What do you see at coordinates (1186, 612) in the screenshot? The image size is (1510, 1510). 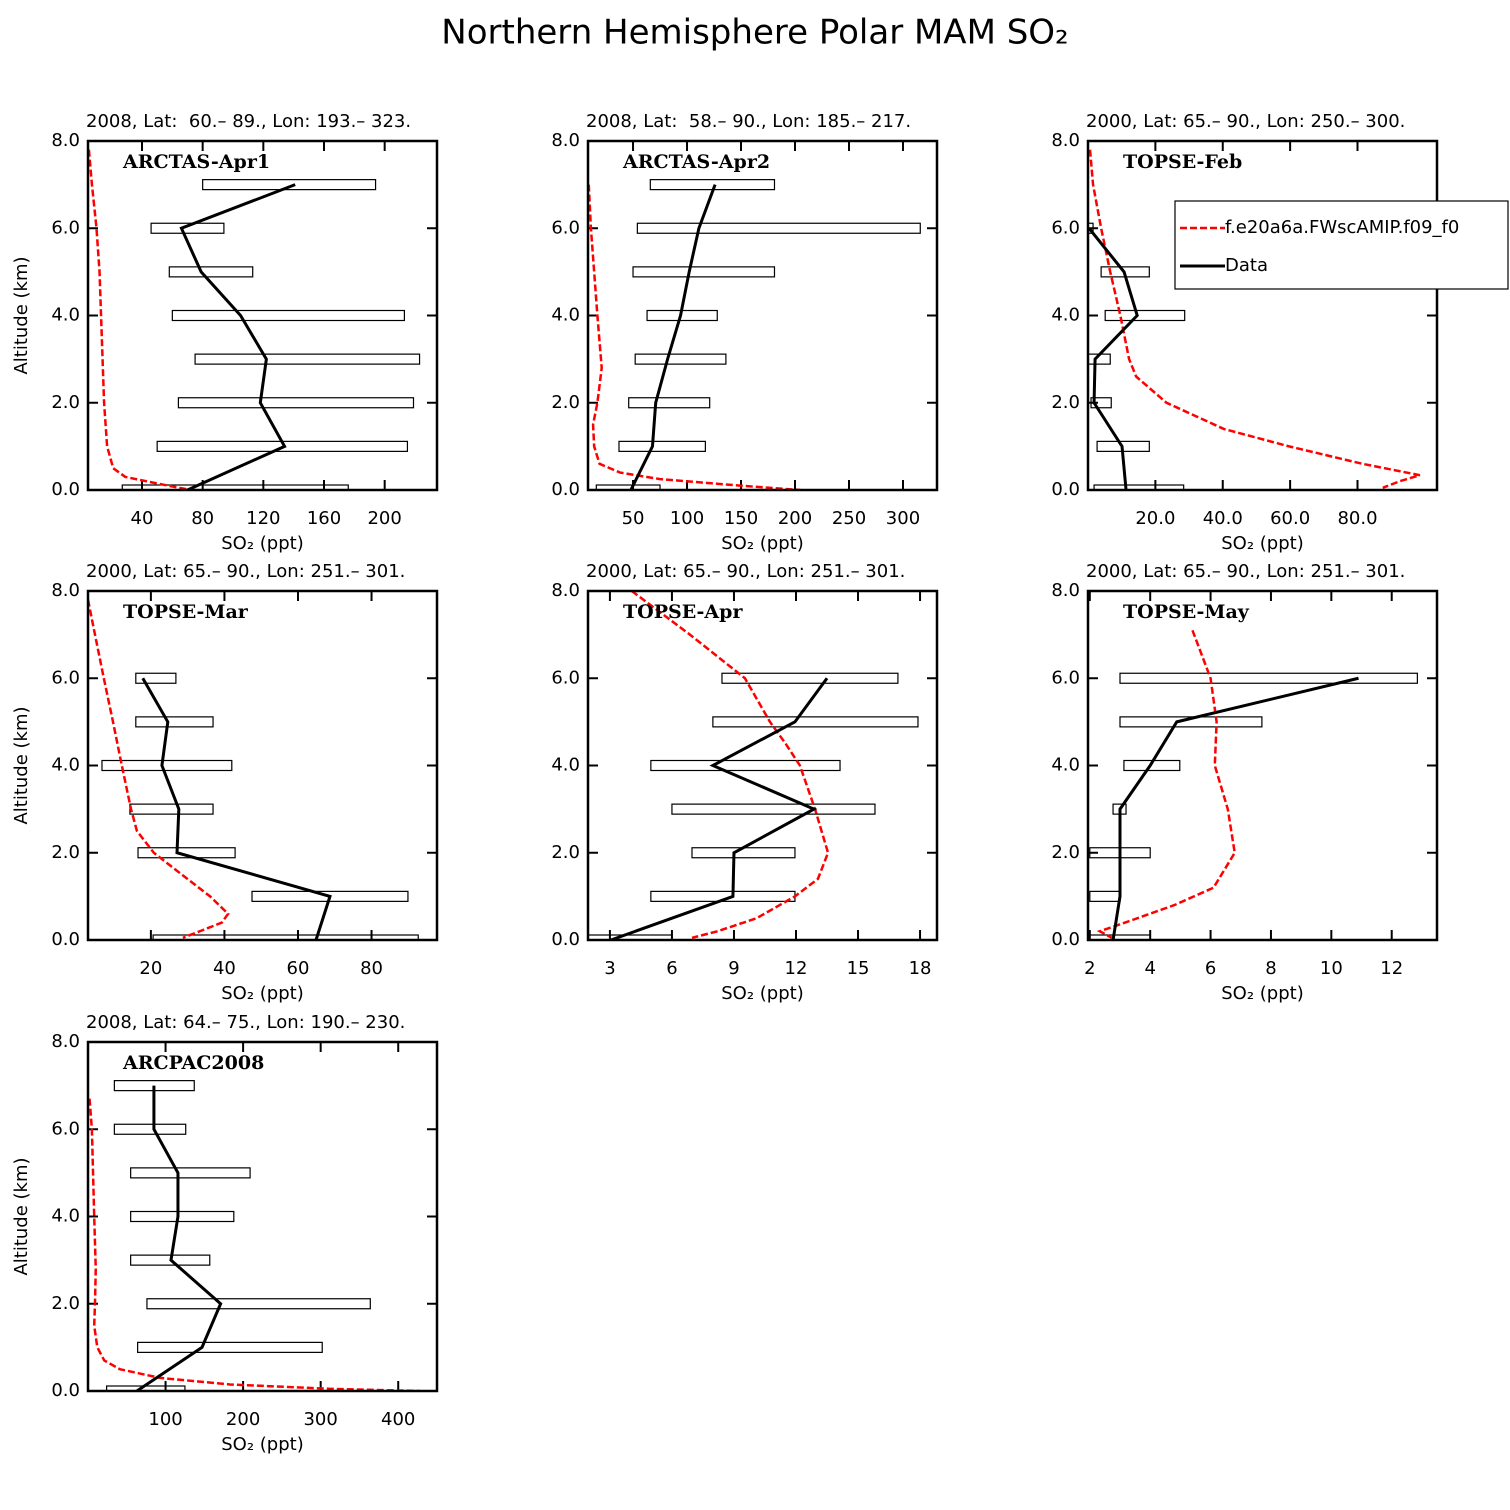 I see `panel-label: TOPSE-May` at bounding box center [1186, 612].